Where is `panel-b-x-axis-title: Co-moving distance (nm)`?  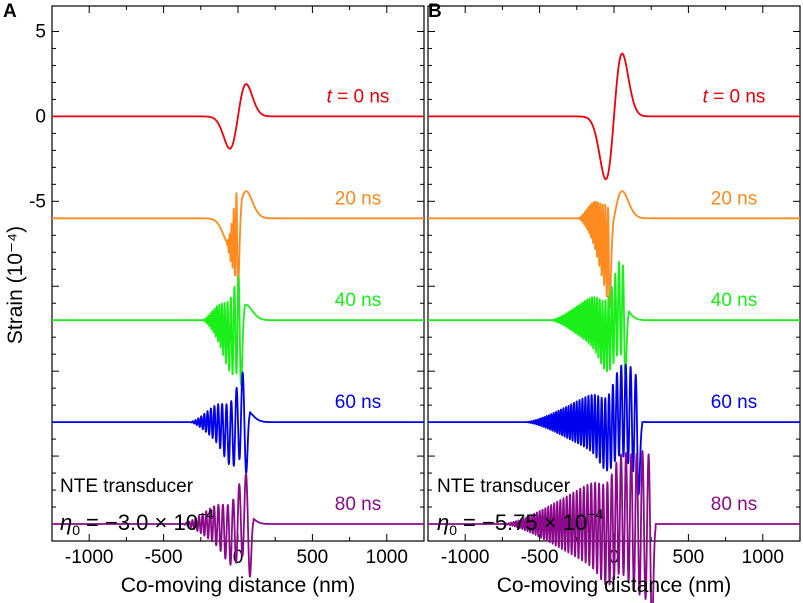
panel-b-x-axis-title: Co-moving distance (nm) is located at coordinates (614, 585).